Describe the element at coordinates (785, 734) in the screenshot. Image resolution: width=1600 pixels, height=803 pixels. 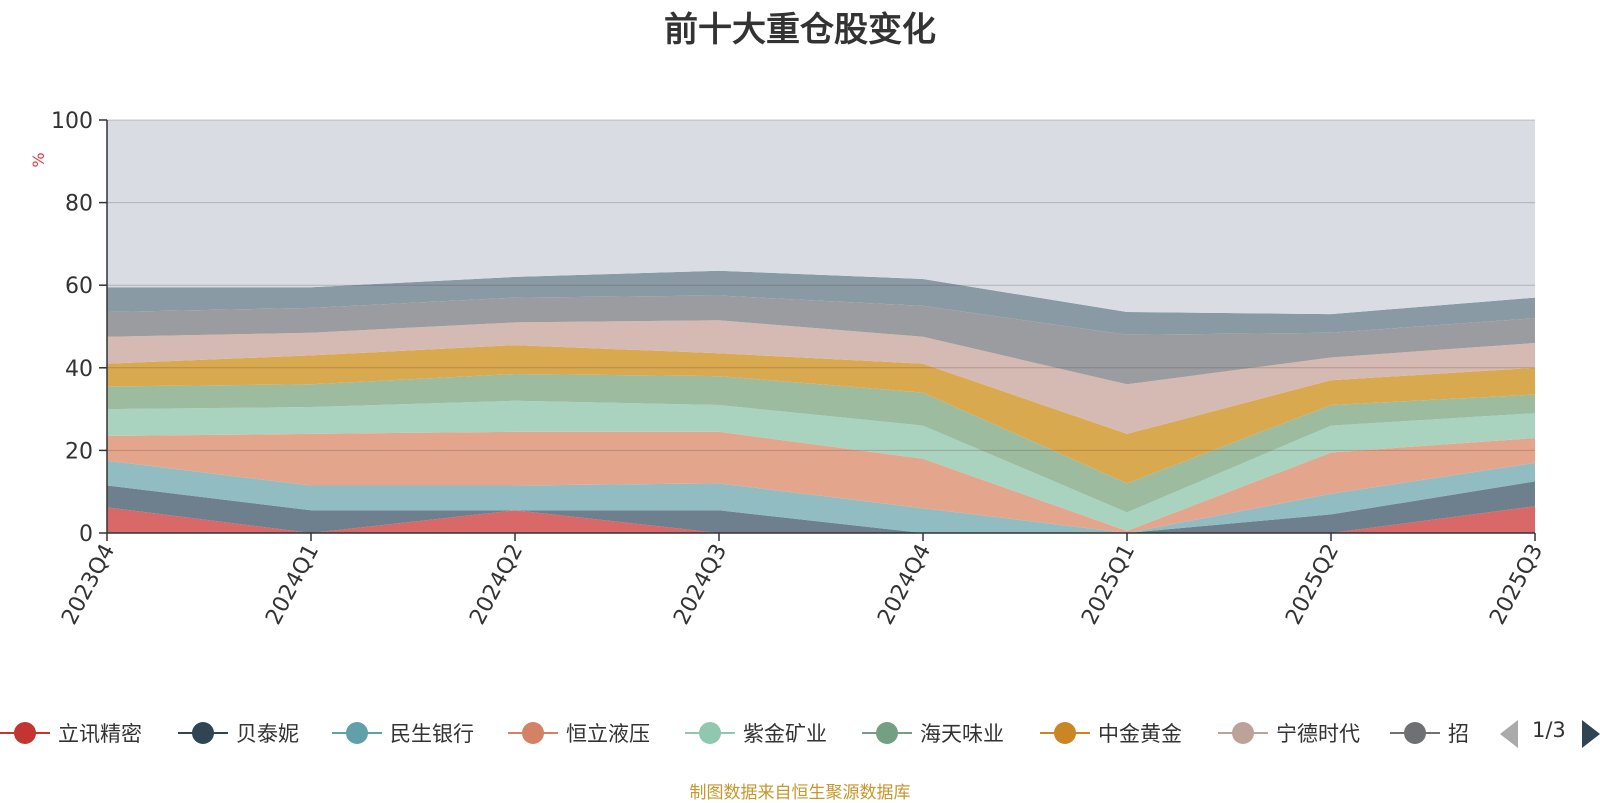
I see `legend-label: 紫金矿业` at that location.